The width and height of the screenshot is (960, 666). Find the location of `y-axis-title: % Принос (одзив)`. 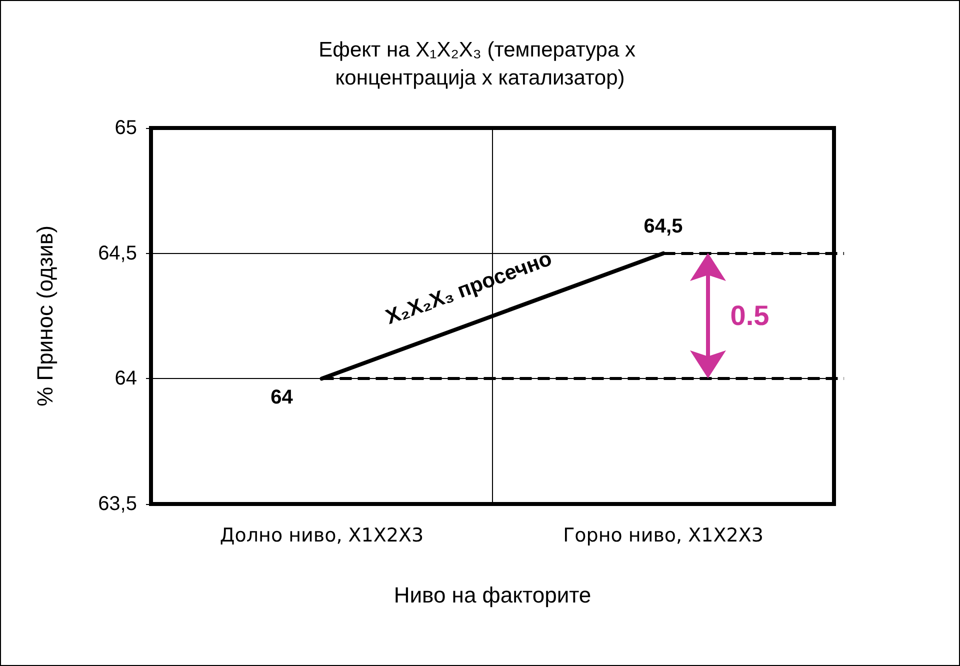

y-axis-title: % Принос (одзив) is located at coordinates (45, 316).